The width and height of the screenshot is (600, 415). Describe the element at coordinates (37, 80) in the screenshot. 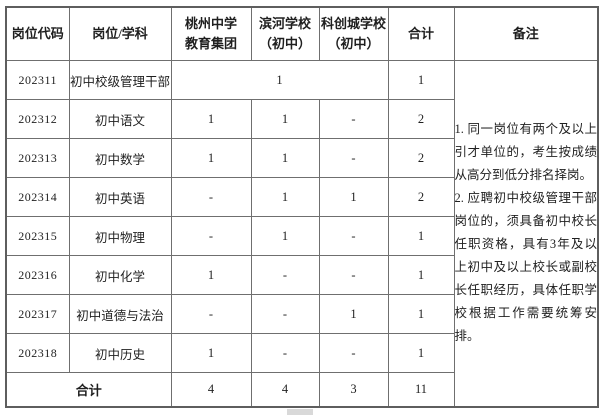

I see `cell-code: 202311` at that location.